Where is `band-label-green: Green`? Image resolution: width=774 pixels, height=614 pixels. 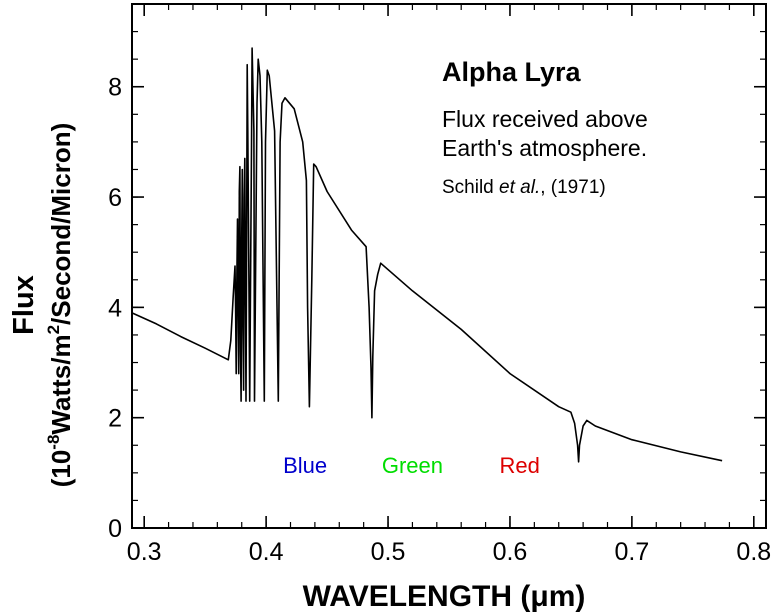
band-label-green: Green is located at coordinates (412, 465).